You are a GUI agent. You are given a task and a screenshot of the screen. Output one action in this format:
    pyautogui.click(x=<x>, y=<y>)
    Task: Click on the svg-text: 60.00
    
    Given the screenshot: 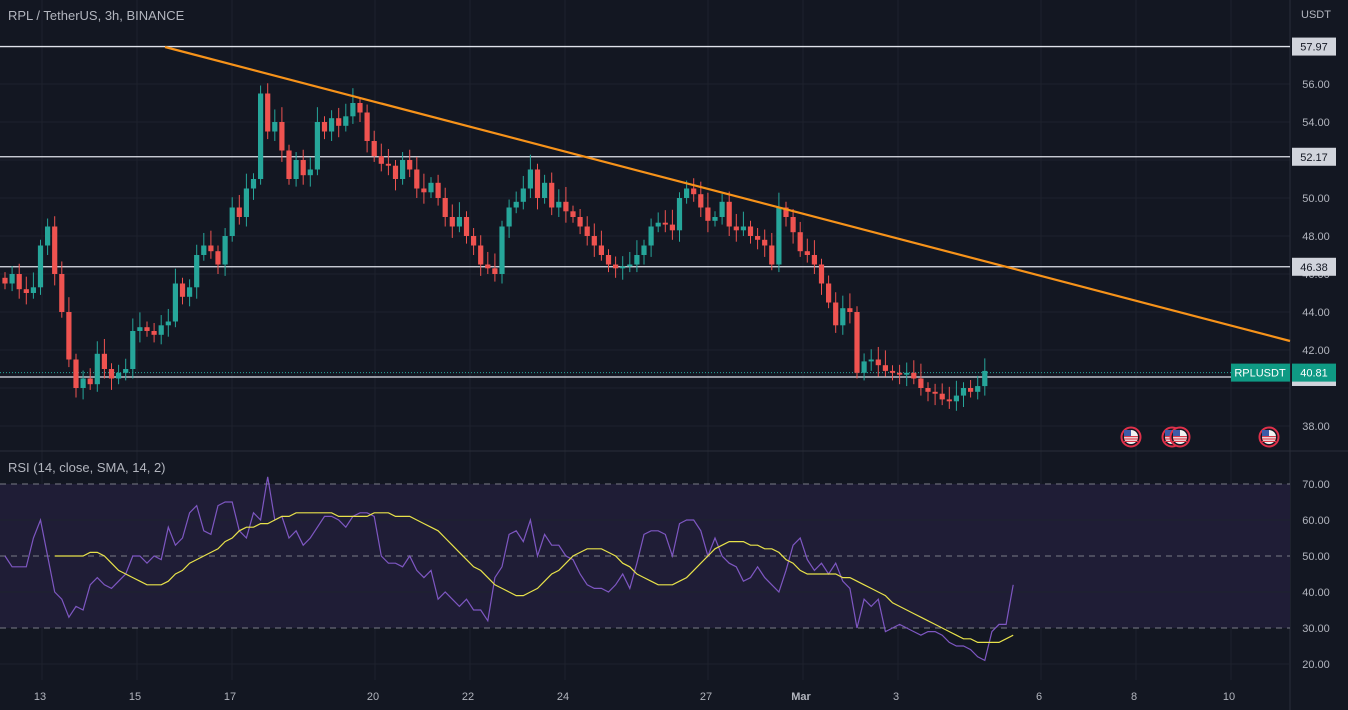 What is the action you would take?
    pyautogui.click(x=1316, y=521)
    